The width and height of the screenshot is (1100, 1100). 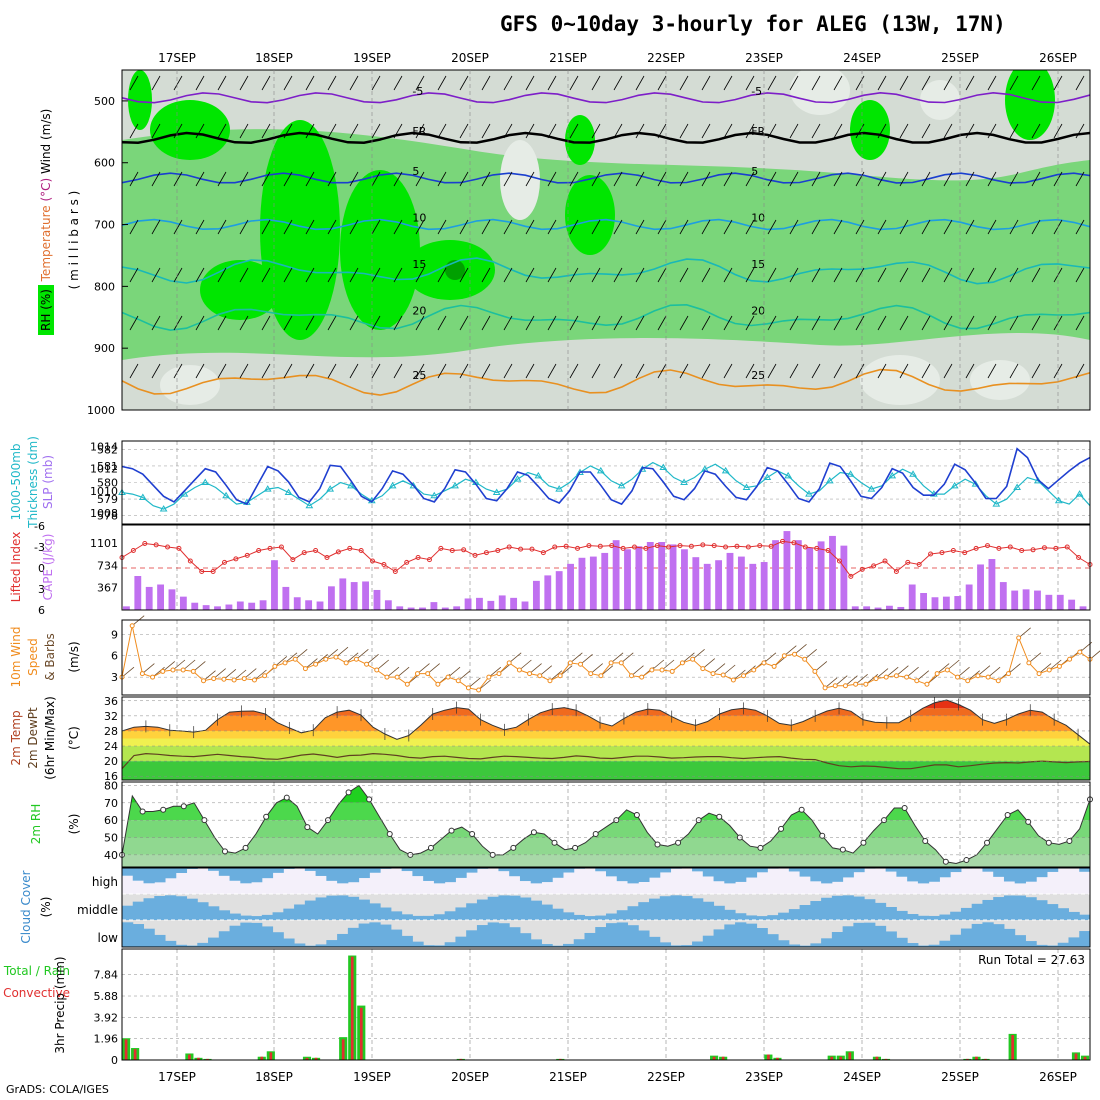 What do you see at coordinates (16, 657) in the screenshot?
I see `axis-label-part: 10m Wind` at bounding box center [16, 657].